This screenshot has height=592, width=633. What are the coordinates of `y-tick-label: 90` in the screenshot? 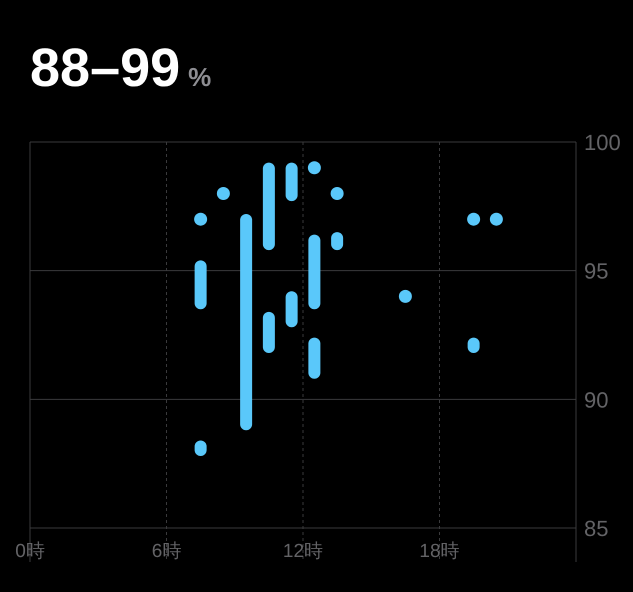 It's located at (596, 399).